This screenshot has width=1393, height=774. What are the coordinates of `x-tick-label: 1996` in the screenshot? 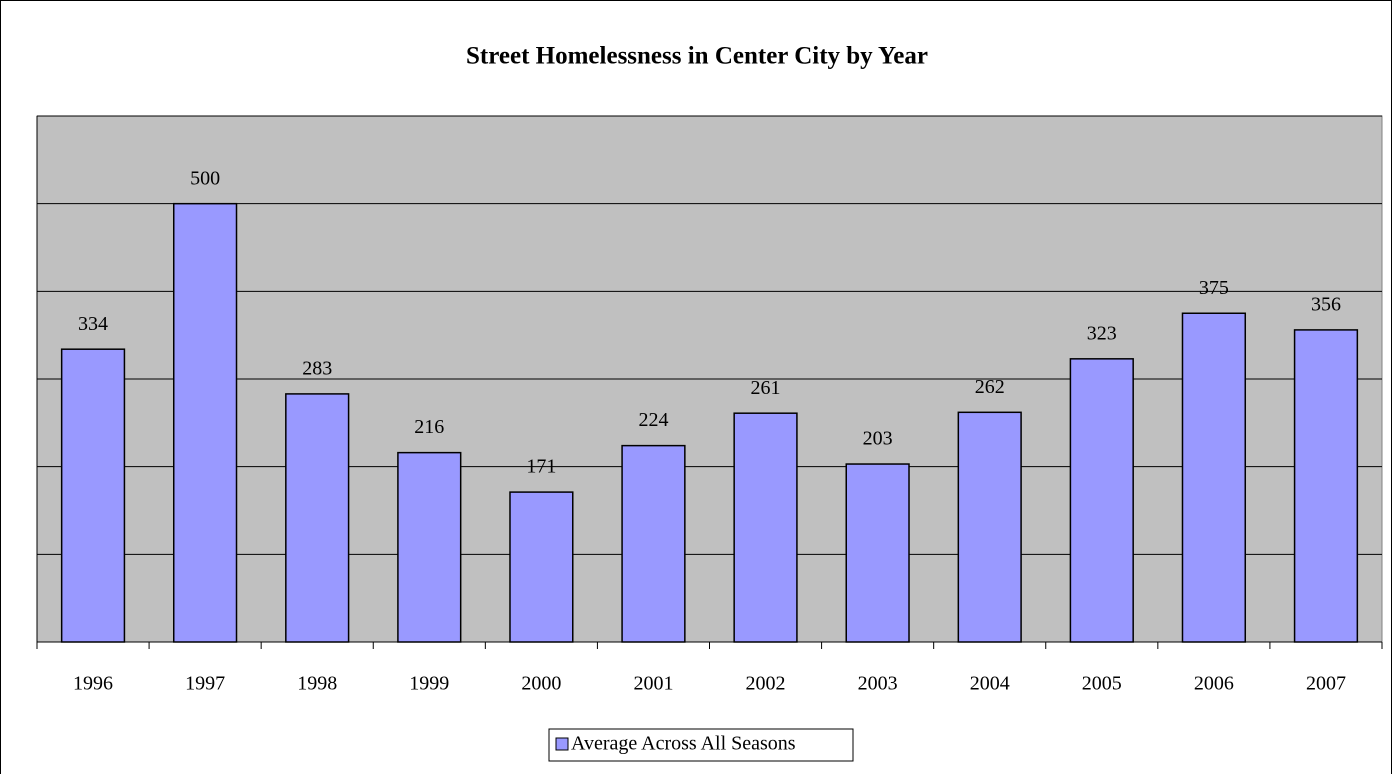 It's located at (93, 684).